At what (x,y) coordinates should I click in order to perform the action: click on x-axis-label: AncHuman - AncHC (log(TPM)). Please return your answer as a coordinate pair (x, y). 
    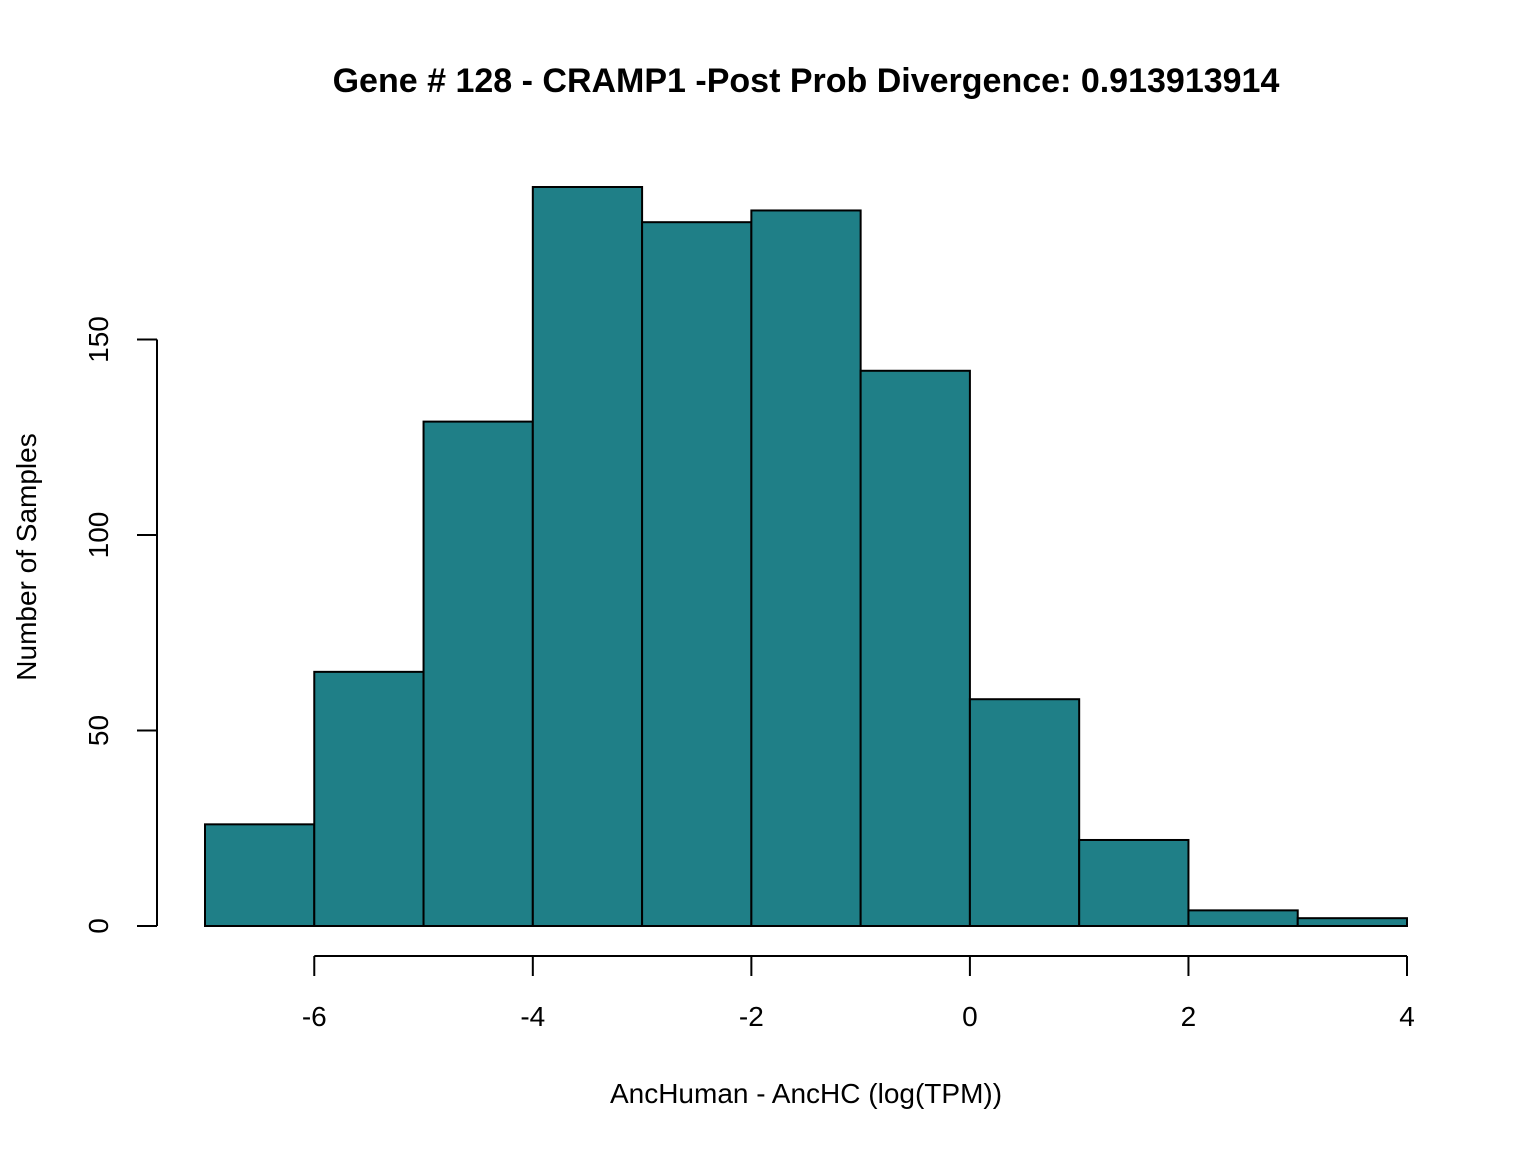
    Looking at the image, I should click on (806, 1093).